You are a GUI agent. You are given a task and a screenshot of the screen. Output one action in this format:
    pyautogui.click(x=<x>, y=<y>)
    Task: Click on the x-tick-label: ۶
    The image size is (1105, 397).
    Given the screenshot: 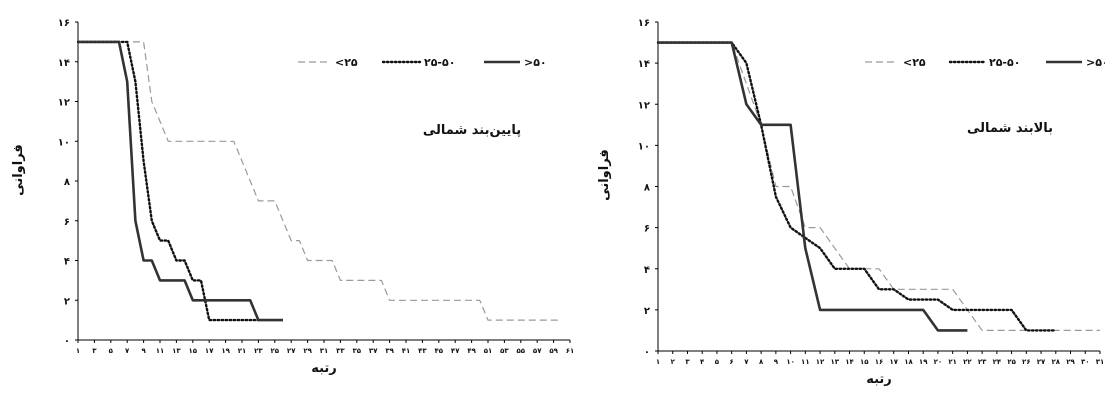 What is the action you would take?
    pyautogui.click(x=732, y=362)
    